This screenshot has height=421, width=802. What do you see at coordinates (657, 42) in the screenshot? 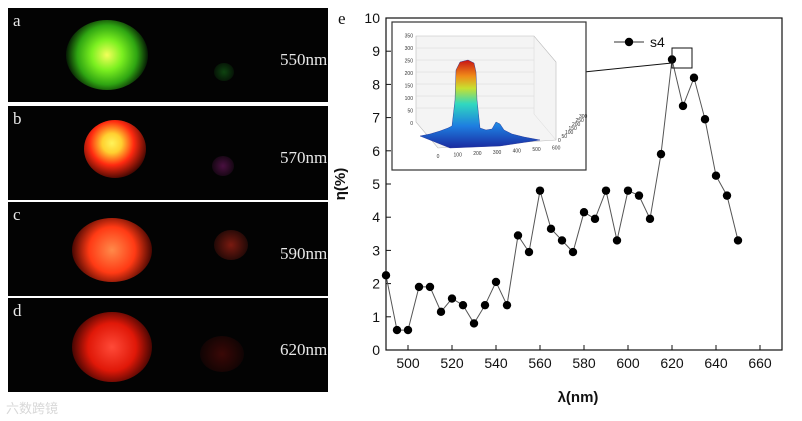
I see `legend-label: s4` at bounding box center [657, 42].